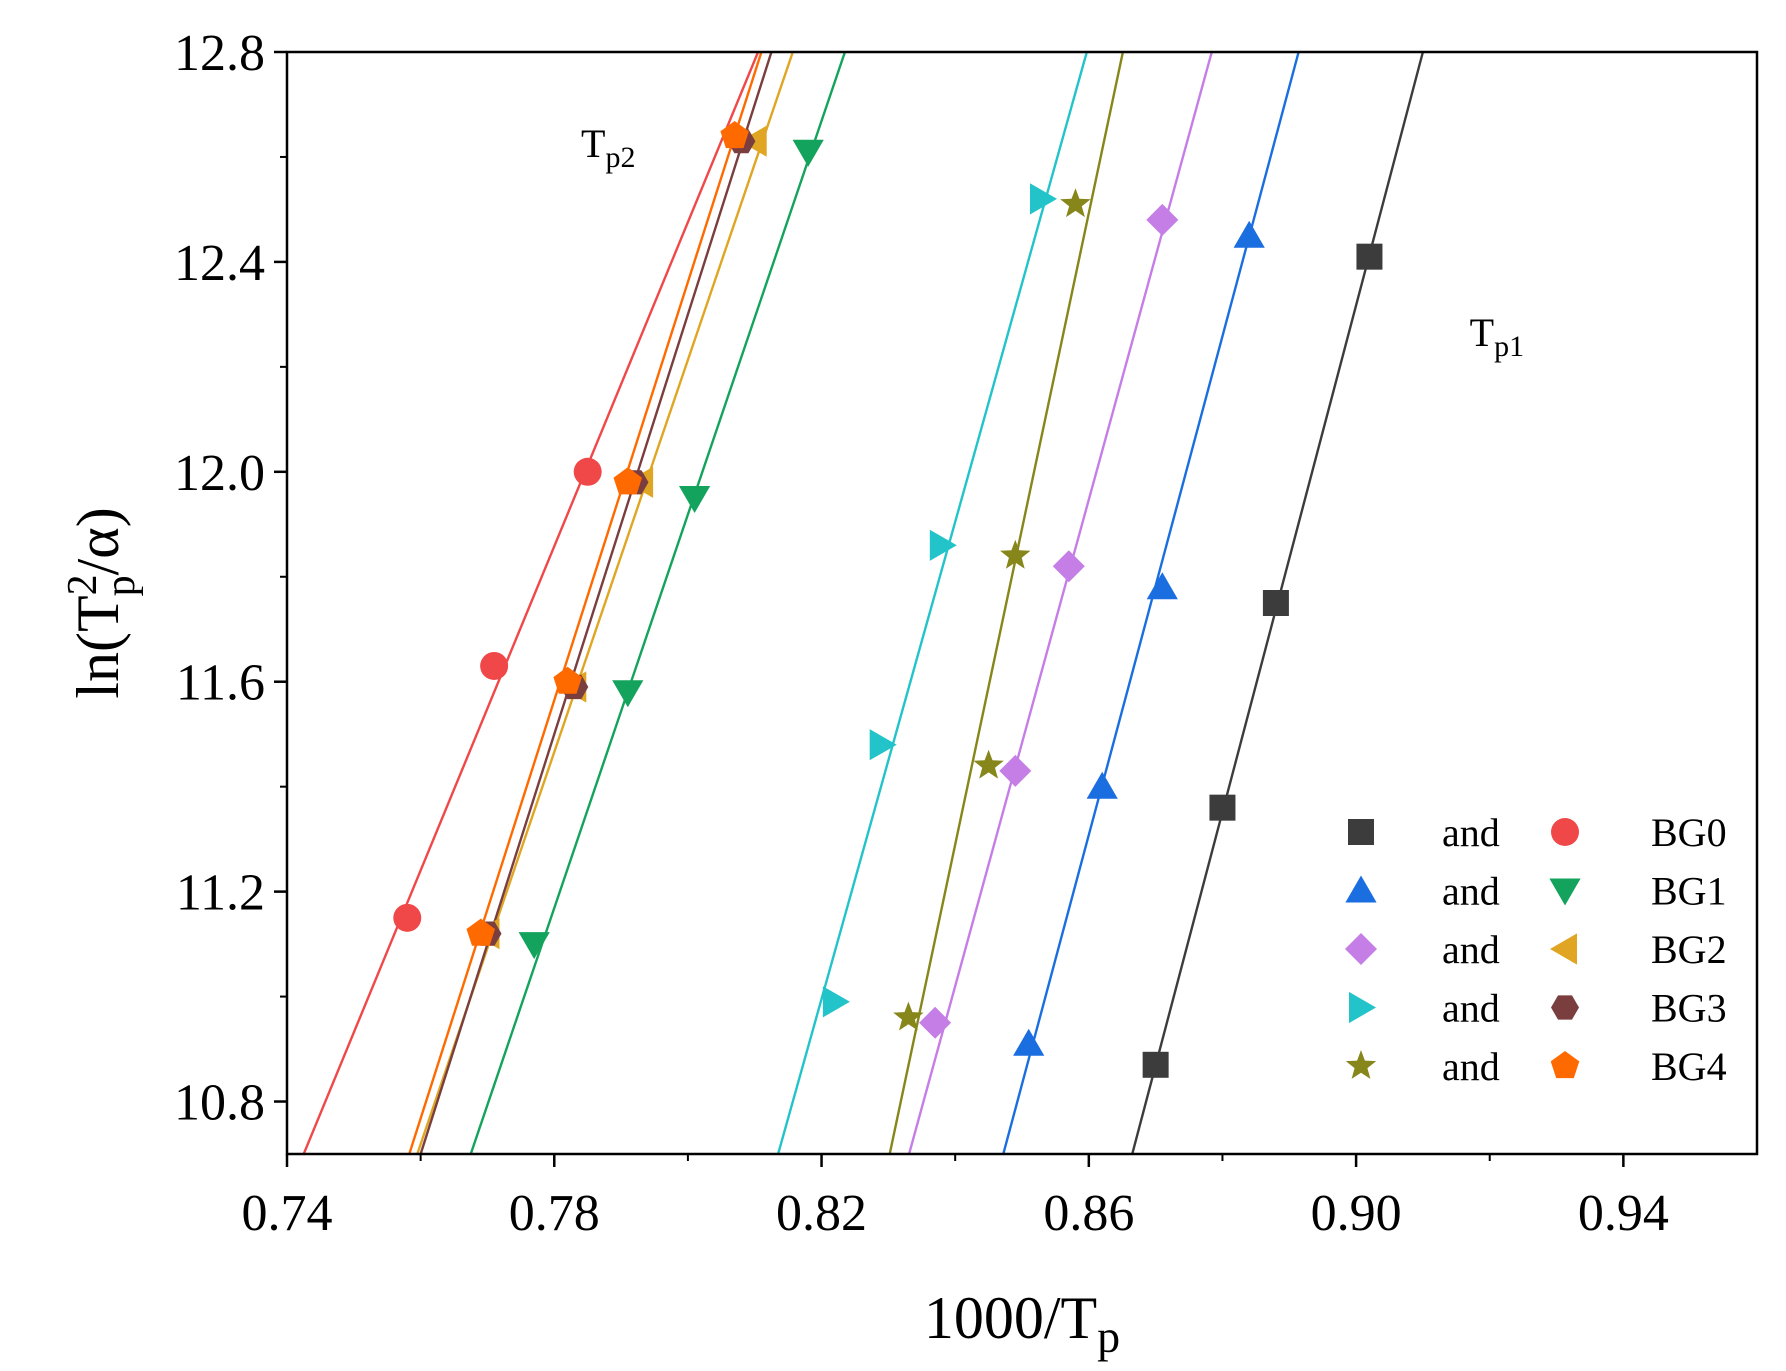 This screenshot has width=1786, height=1371. I want to click on legend: and and and and and BG0 BG1 BG2 BG3 BG4, so click(1536, 949).